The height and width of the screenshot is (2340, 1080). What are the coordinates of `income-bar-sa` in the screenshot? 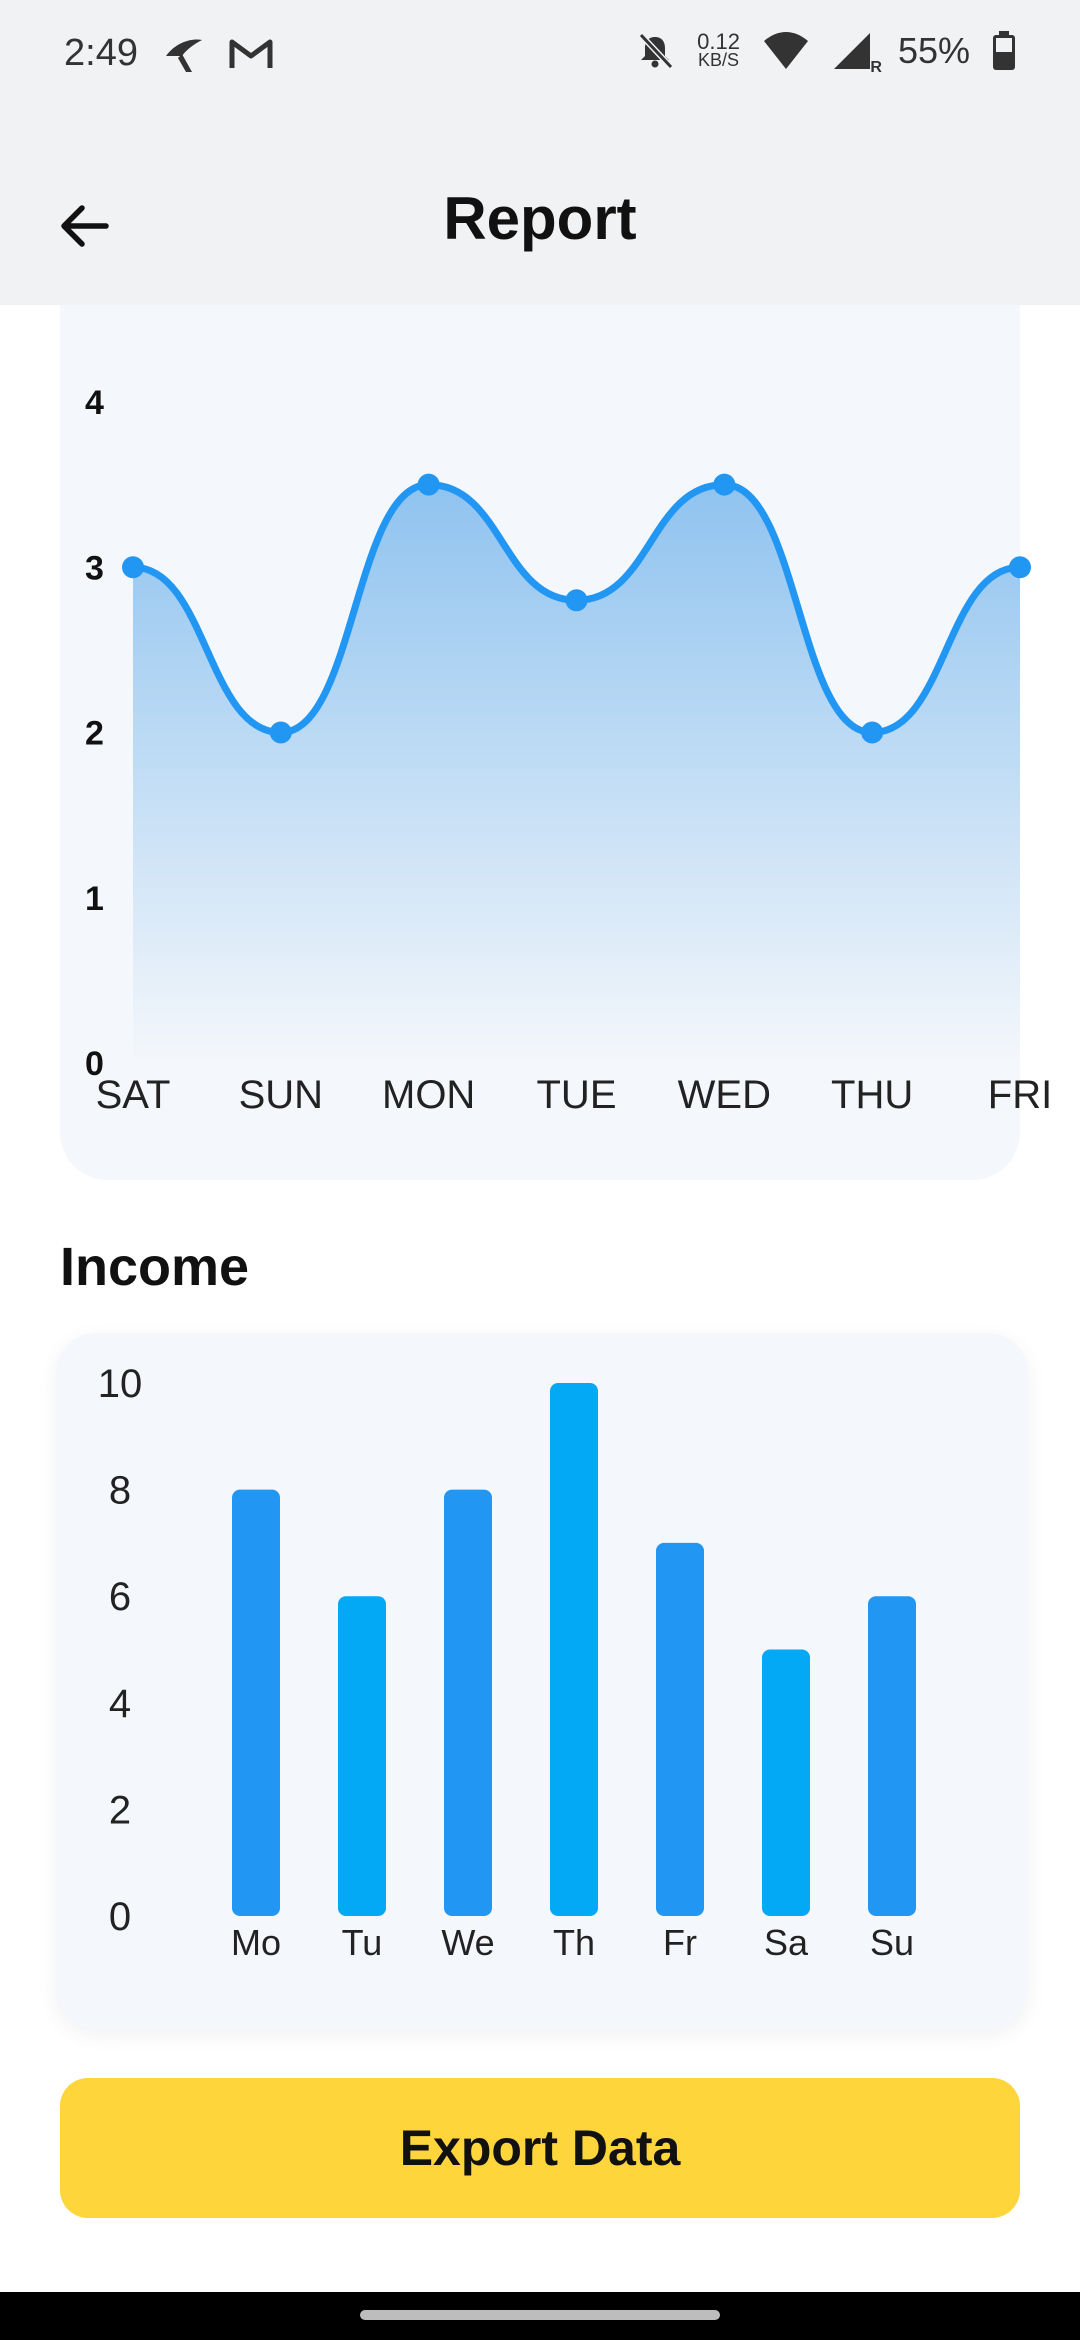 It's located at (786, 1783).